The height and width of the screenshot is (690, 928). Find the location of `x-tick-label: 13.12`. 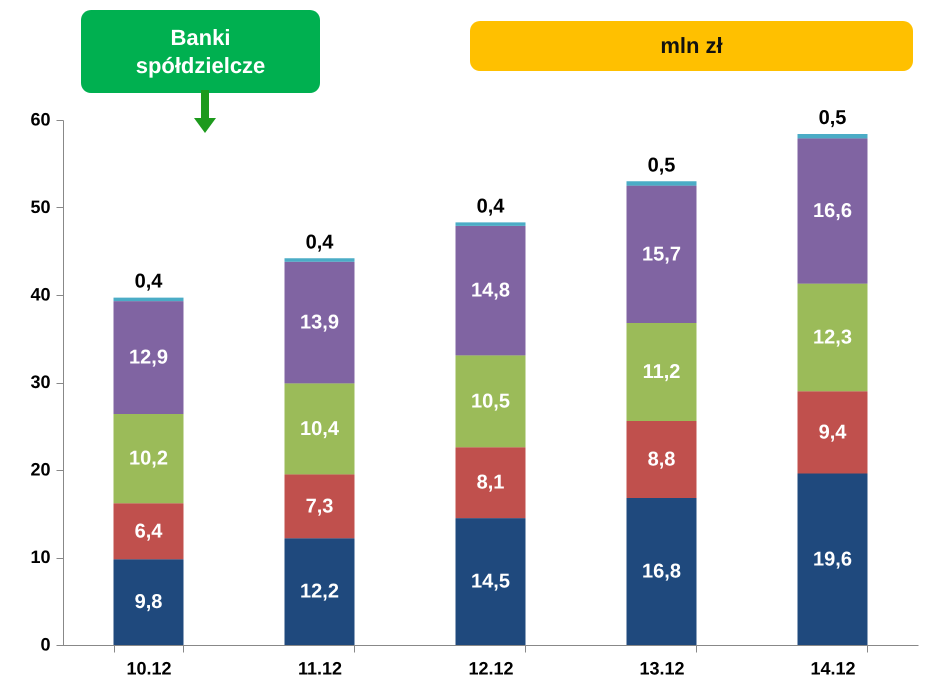

x-tick-label: 13.12 is located at coordinates (662, 668).